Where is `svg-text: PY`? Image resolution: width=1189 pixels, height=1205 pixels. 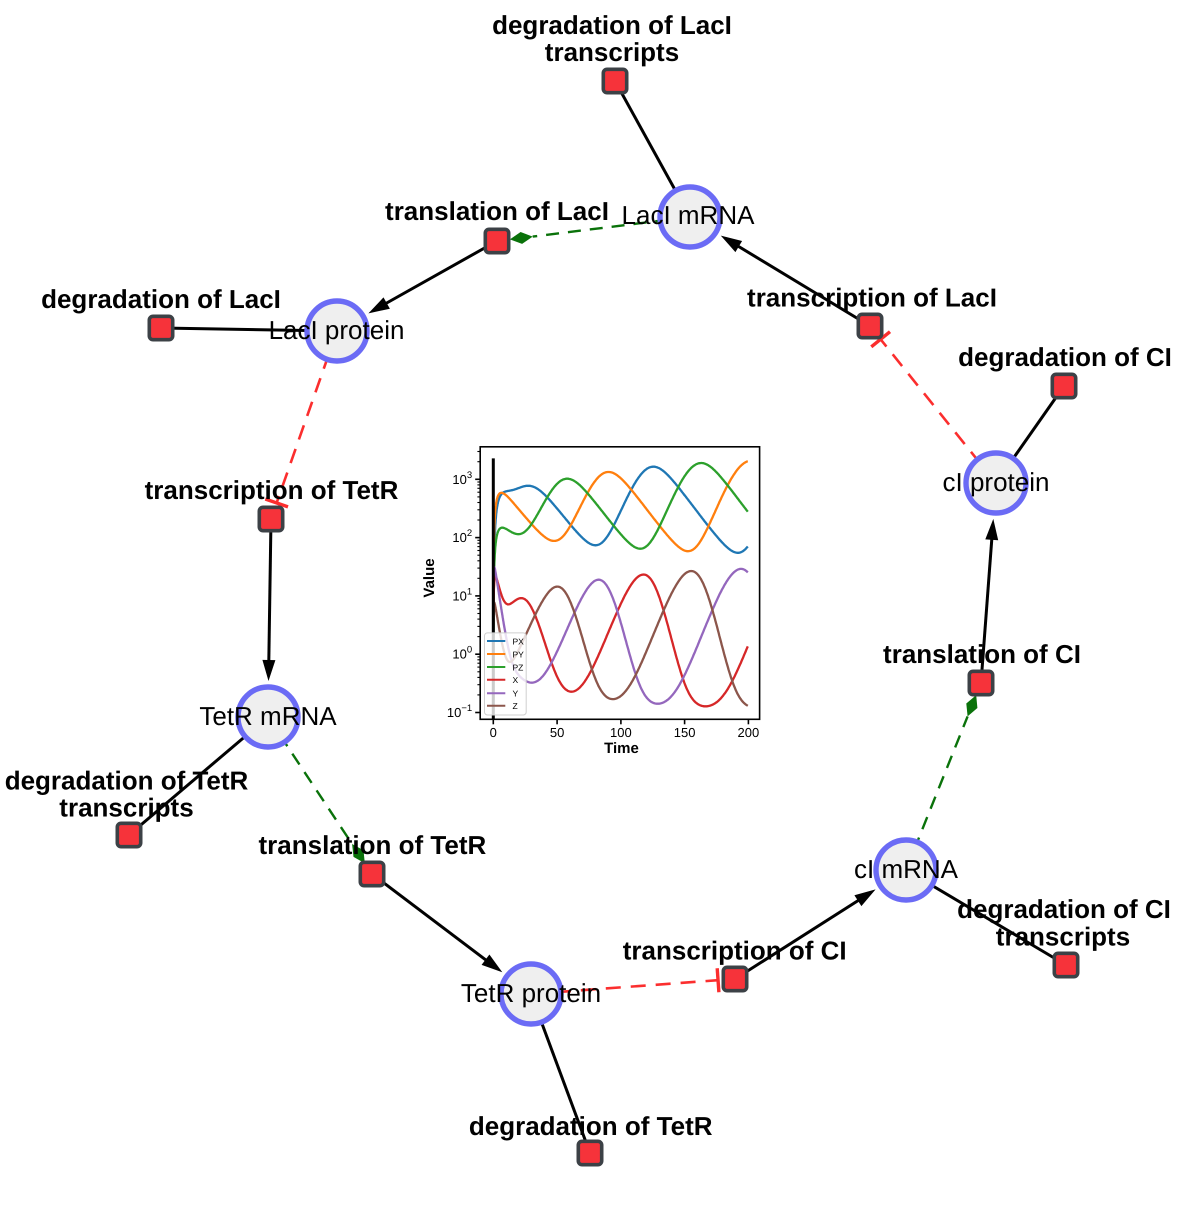
svg-text: PY is located at coordinates (519, 654).